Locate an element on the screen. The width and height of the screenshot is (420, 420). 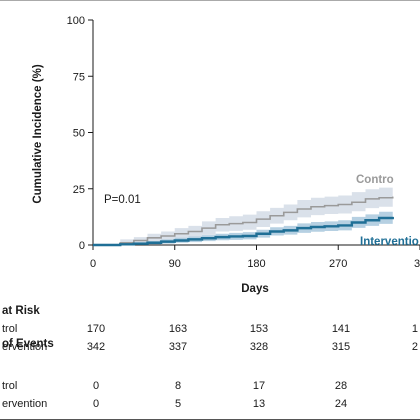
y-tick-label: 50 is located at coordinates (79, 134).